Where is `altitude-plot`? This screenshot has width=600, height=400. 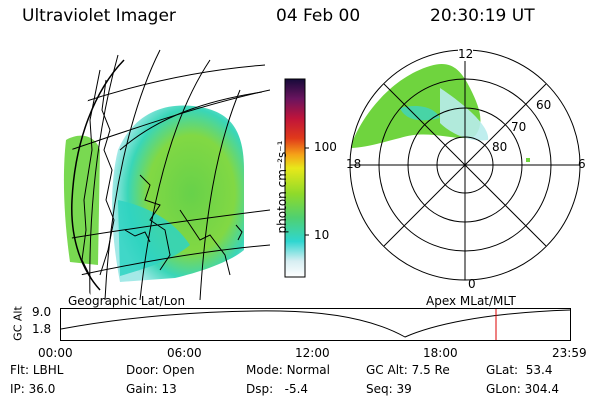
altitude-plot is located at coordinates (315, 324).